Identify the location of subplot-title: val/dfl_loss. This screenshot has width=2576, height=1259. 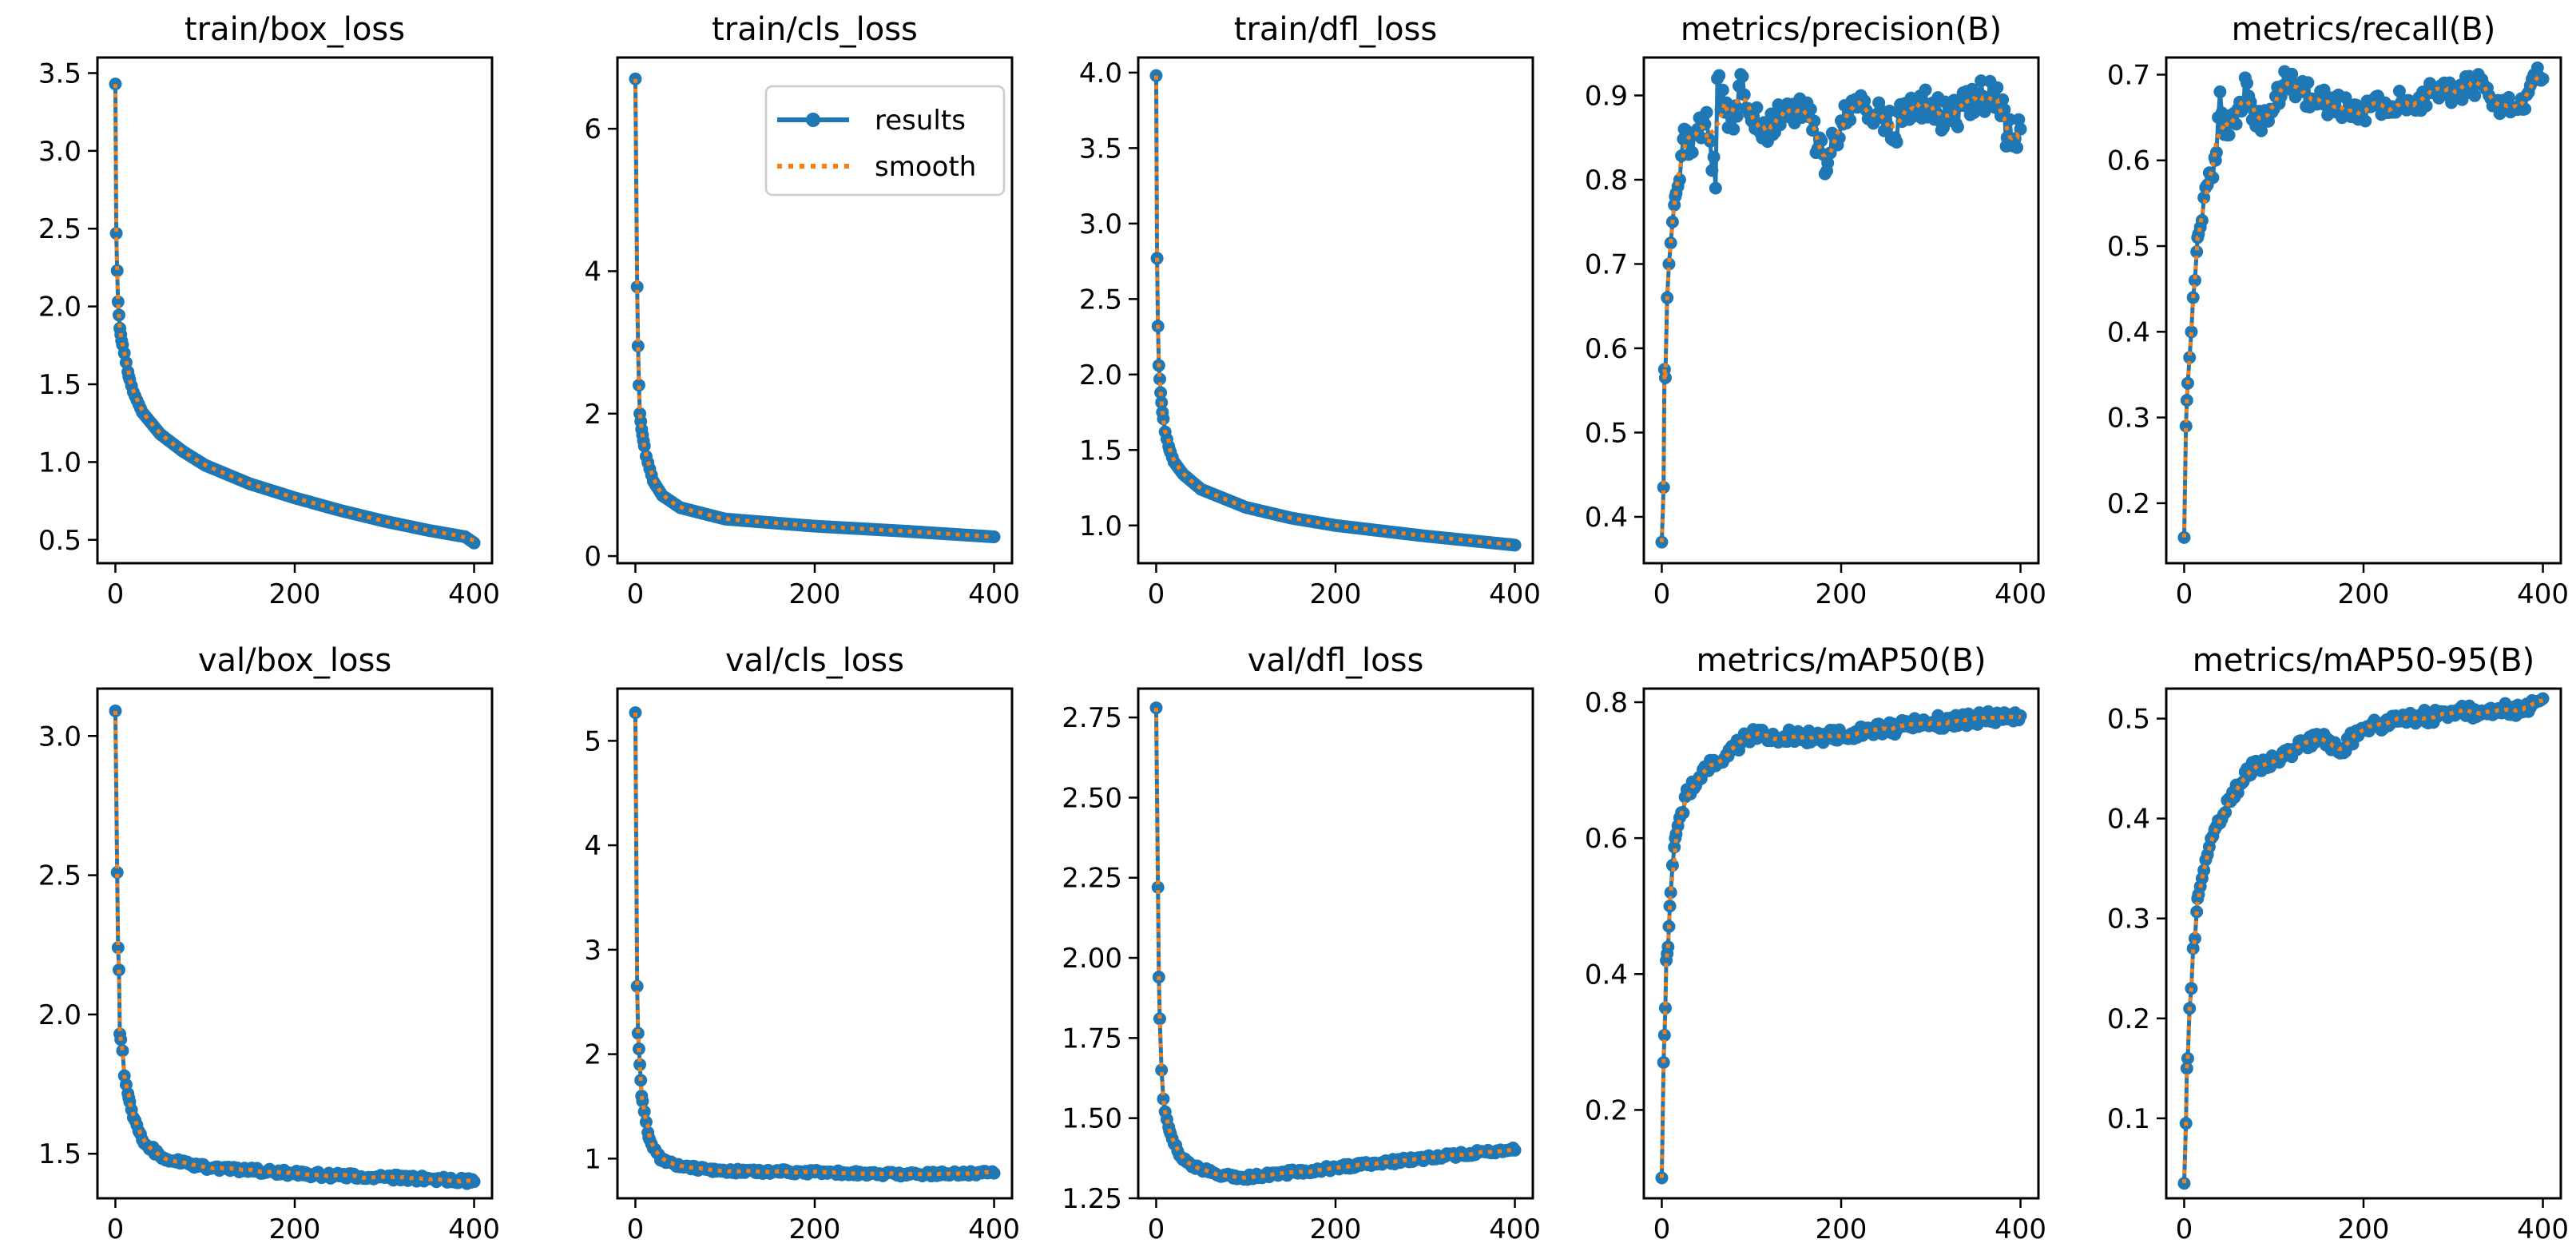
(1336, 660).